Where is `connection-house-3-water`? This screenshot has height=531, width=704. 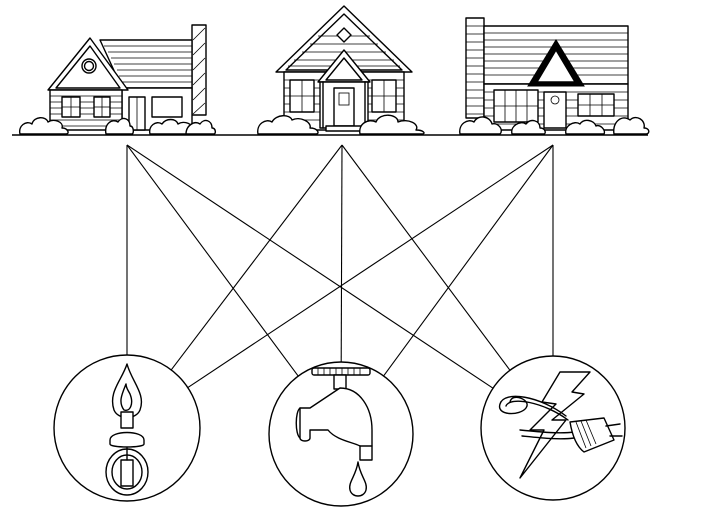
connection-house-3-water is located at coordinates (468, 260).